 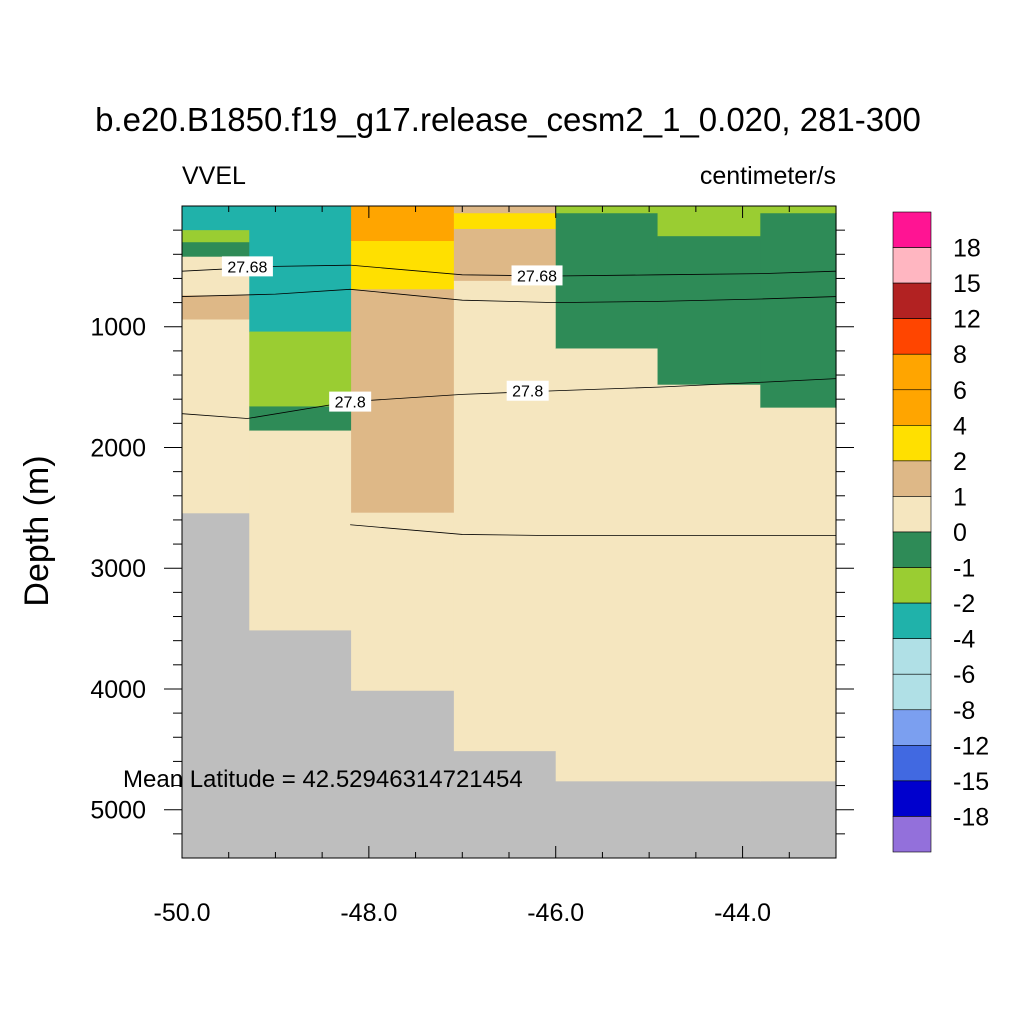 What do you see at coordinates (182, 913) in the screenshot?
I see `x-tick-label: -50.0` at bounding box center [182, 913].